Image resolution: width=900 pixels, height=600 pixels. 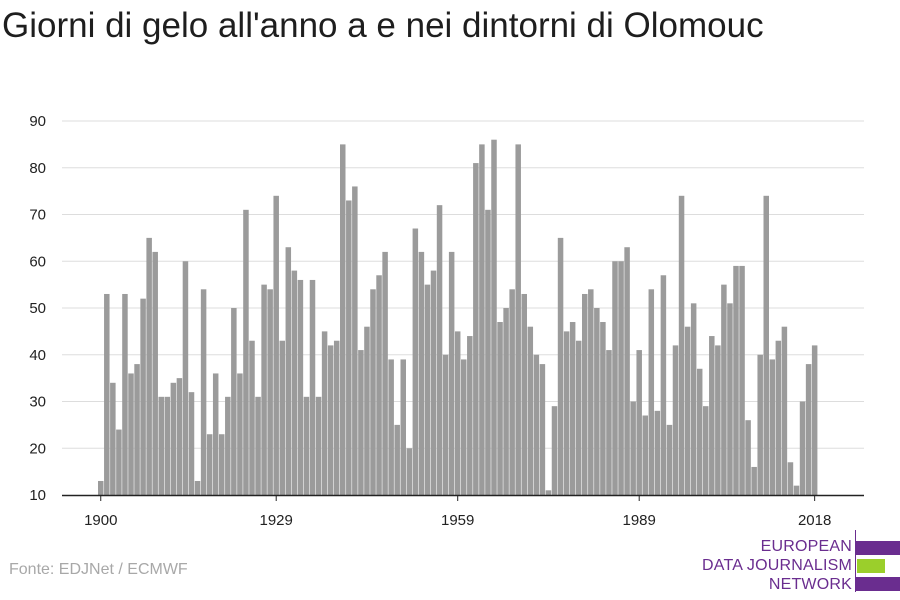 I want to click on y-tick-label: 90, so click(x=37, y=121).